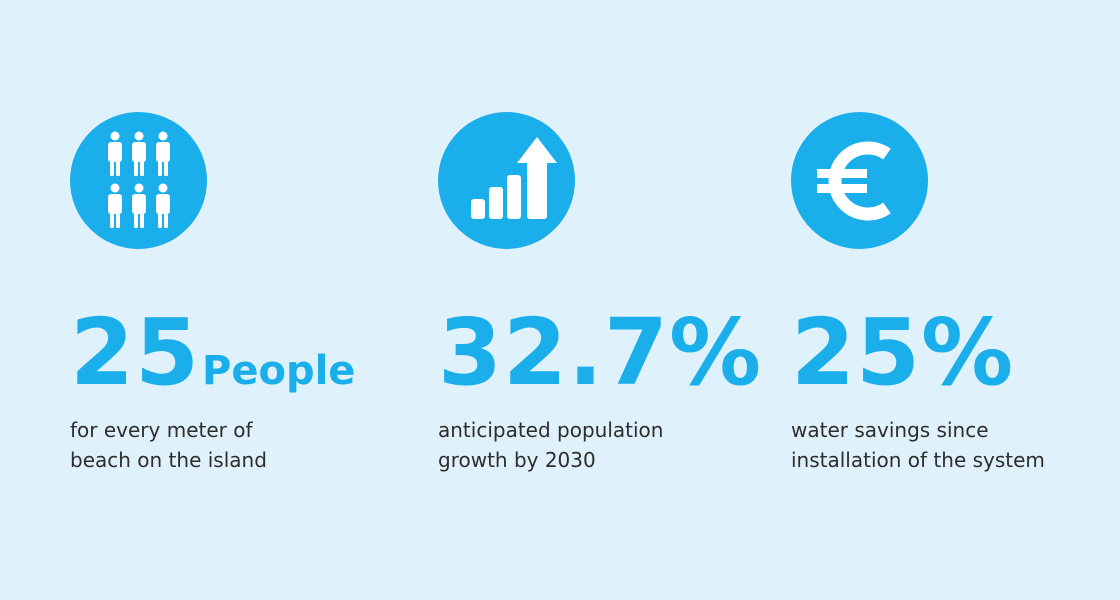  What do you see at coordinates (161, 430) in the screenshot?
I see `stat-description-line: for every meter of` at bounding box center [161, 430].